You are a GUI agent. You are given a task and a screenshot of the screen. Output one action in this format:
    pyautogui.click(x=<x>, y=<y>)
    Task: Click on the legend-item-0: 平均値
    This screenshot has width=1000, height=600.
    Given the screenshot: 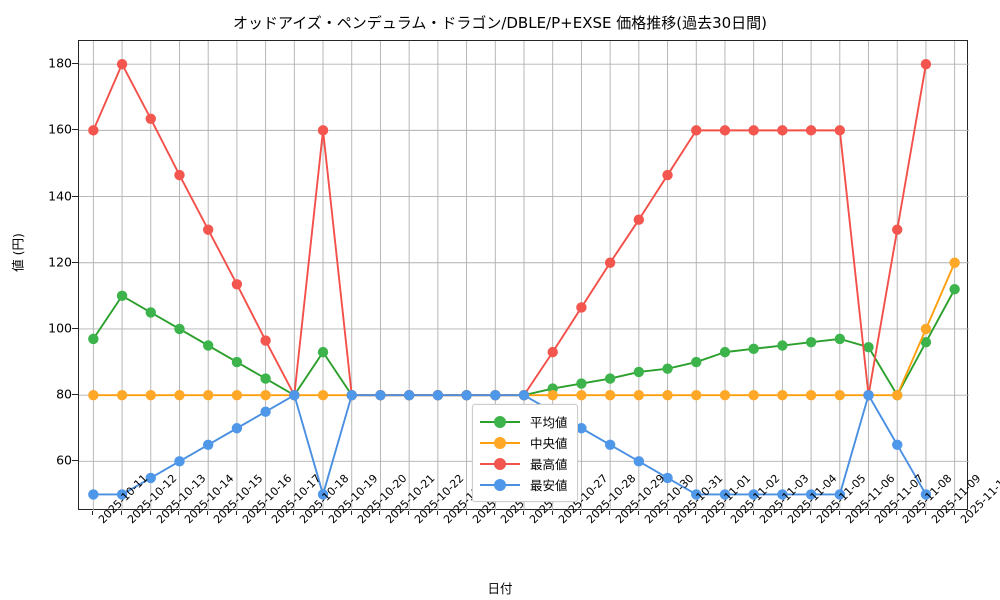 What is the action you would take?
    pyautogui.click(x=524, y=421)
    